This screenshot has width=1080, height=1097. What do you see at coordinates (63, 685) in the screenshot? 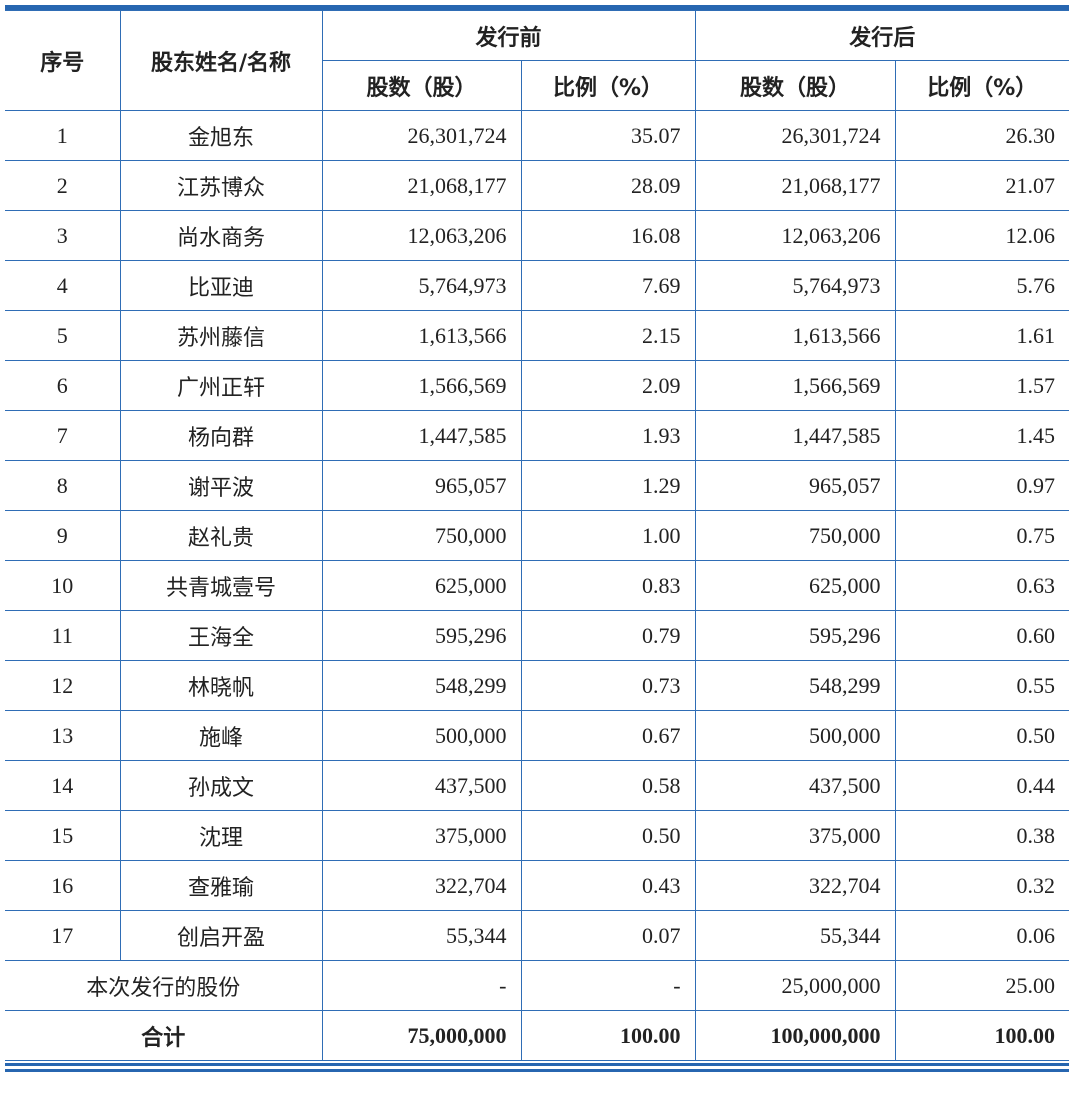
I see `cell: 12` at bounding box center [63, 685].